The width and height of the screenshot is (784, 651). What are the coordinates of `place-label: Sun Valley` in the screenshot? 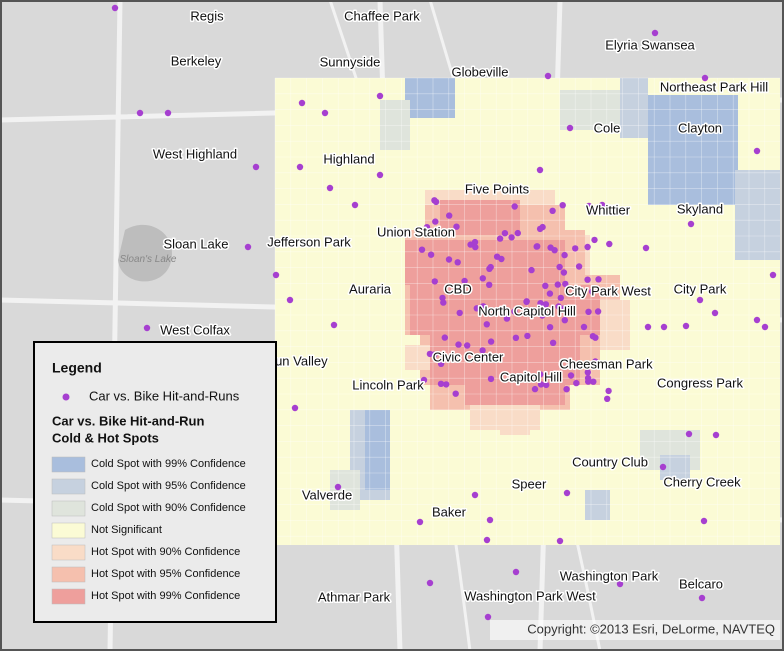 It's located at (297, 360).